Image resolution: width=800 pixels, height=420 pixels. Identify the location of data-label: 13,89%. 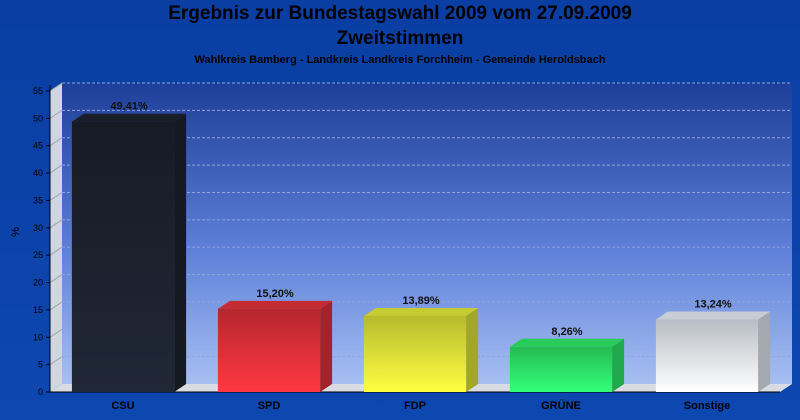
(421, 301).